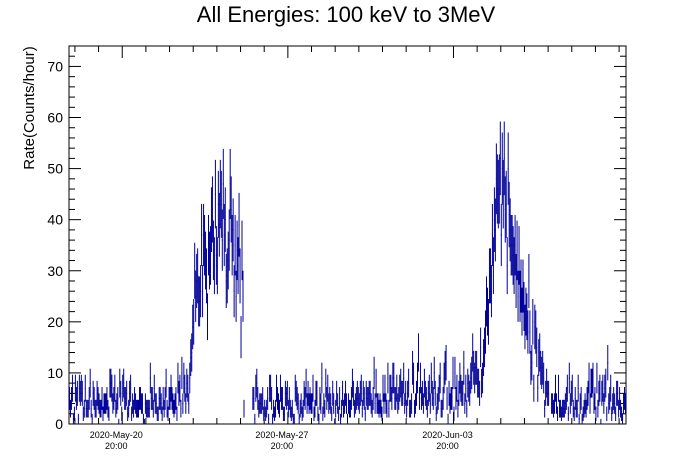 The height and width of the screenshot is (472, 696). I want to click on x-tick-label-date: 2020-May-27, so click(281, 435).